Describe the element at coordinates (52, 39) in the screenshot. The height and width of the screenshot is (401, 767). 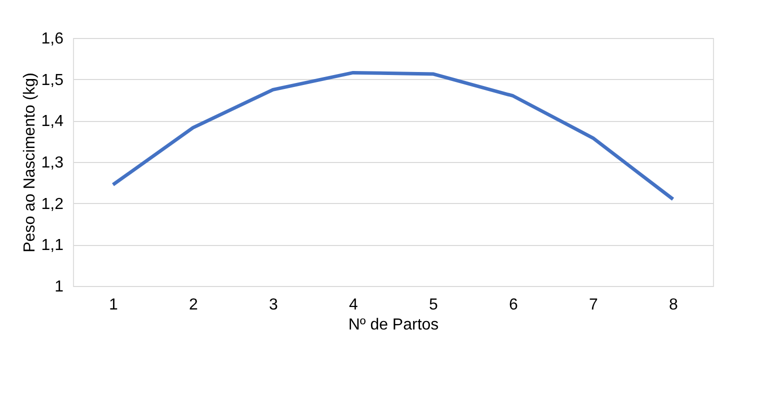
I see `y-tick-label: 1,6` at that location.